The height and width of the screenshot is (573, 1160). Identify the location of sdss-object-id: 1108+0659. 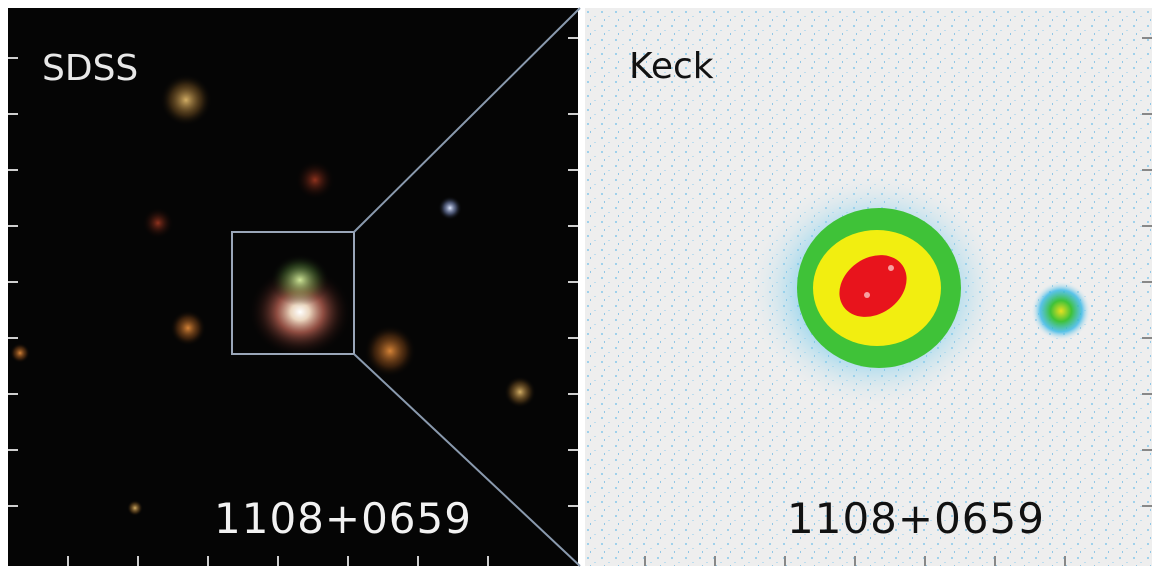
(343, 518).